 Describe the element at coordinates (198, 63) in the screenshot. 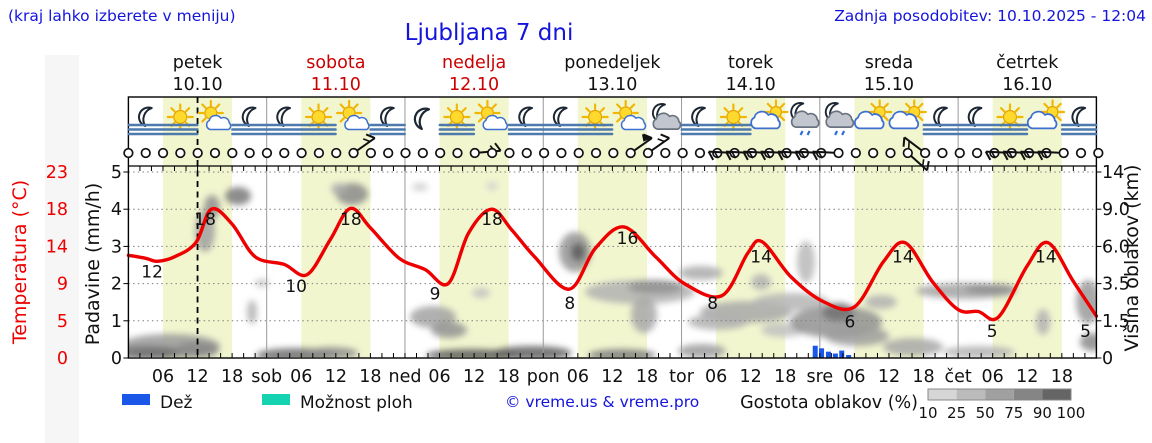

I see `day-name: petek` at that location.